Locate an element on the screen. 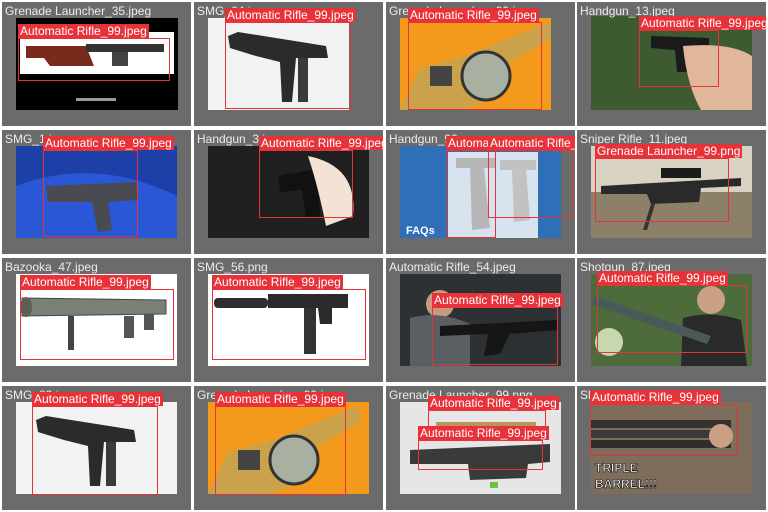 The height and width of the screenshot is (512, 768). grid-tile: Handgun_13.jpeg Automatic Rifle_99.jpeg is located at coordinates (671, 64).